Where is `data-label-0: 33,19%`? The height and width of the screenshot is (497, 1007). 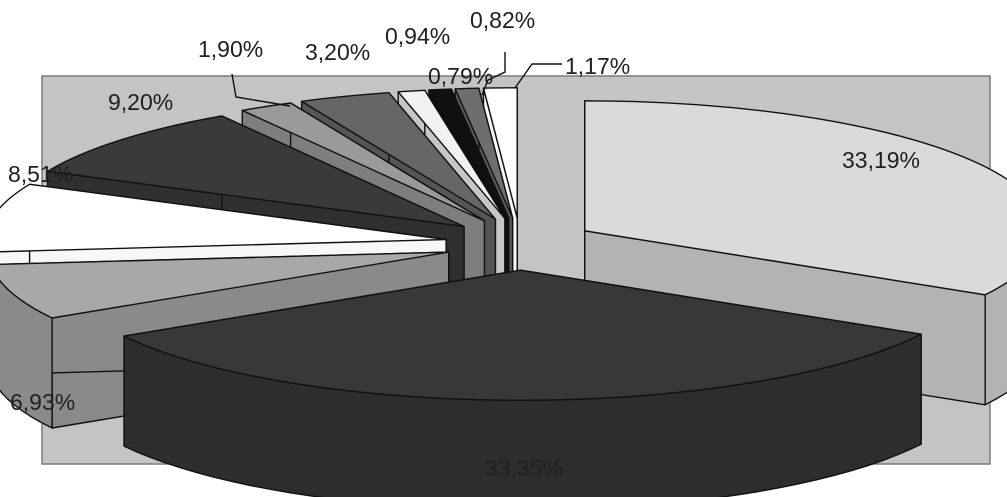
data-label-0: 33,19% is located at coordinates (881, 160).